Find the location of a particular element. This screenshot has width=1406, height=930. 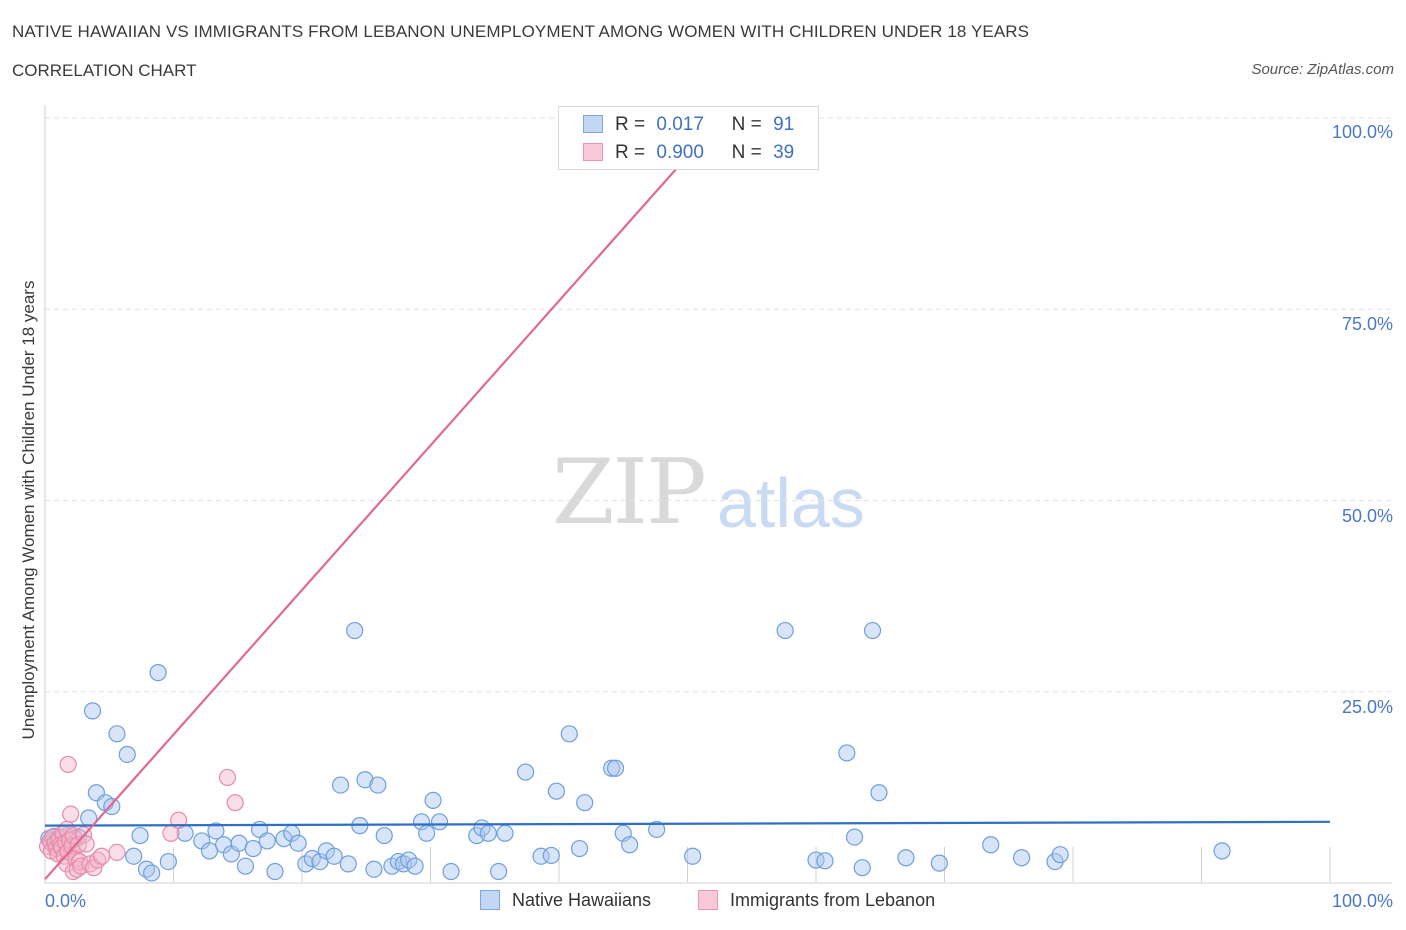

legend-row-lebanon: R = 0.900 N = 39 is located at coordinates (688, 153).